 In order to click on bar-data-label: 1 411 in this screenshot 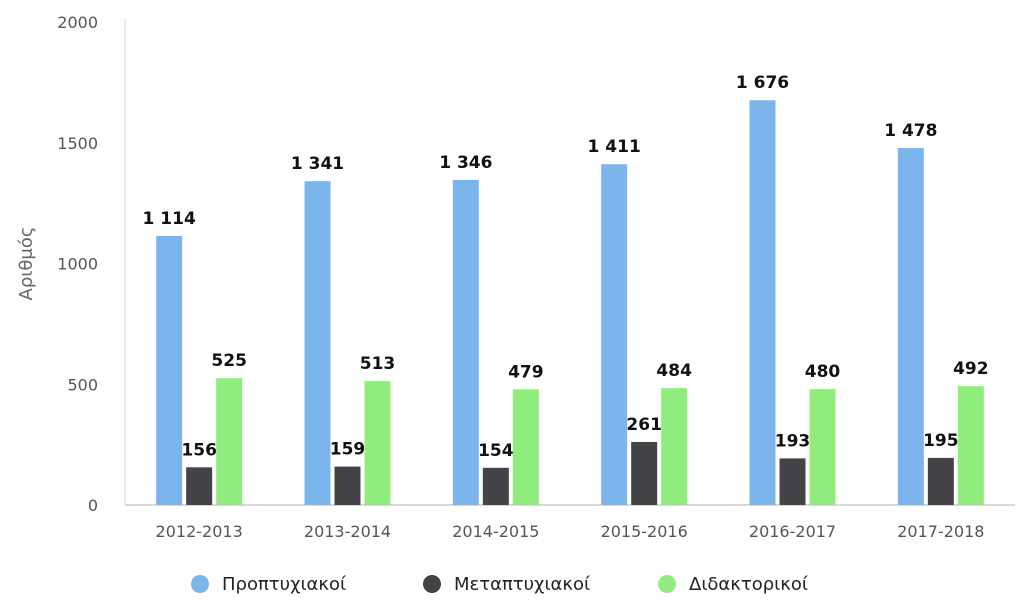, I will do `click(614, 147)`.